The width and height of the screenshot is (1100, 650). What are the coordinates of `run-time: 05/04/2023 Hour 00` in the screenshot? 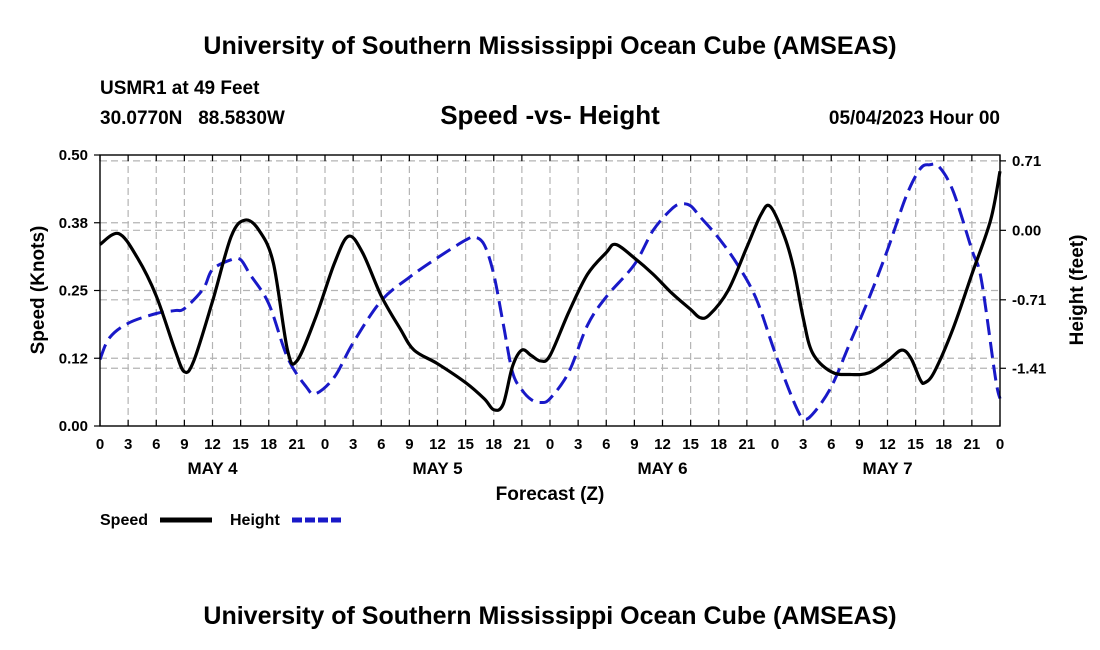 It's located at (914, 118).